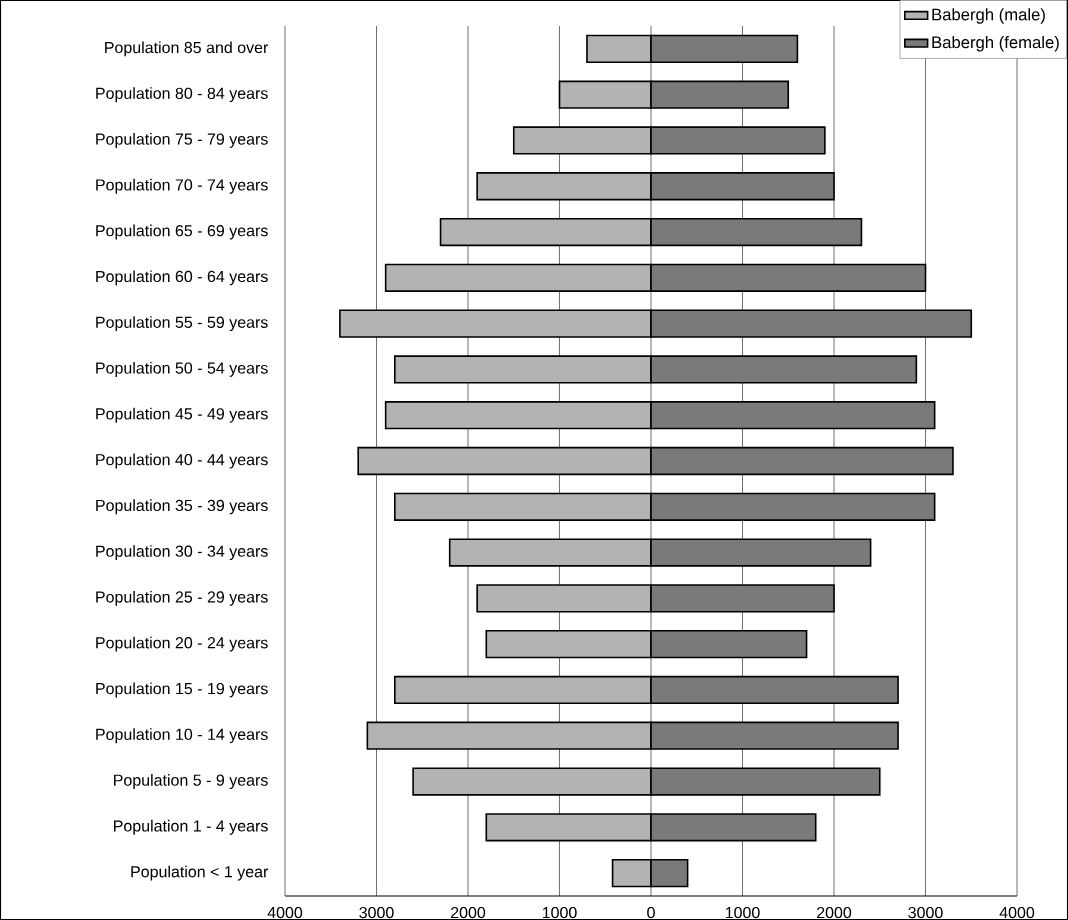  I want to click on y-tick-label: Population 80 - 84 years, so click(182, 95).